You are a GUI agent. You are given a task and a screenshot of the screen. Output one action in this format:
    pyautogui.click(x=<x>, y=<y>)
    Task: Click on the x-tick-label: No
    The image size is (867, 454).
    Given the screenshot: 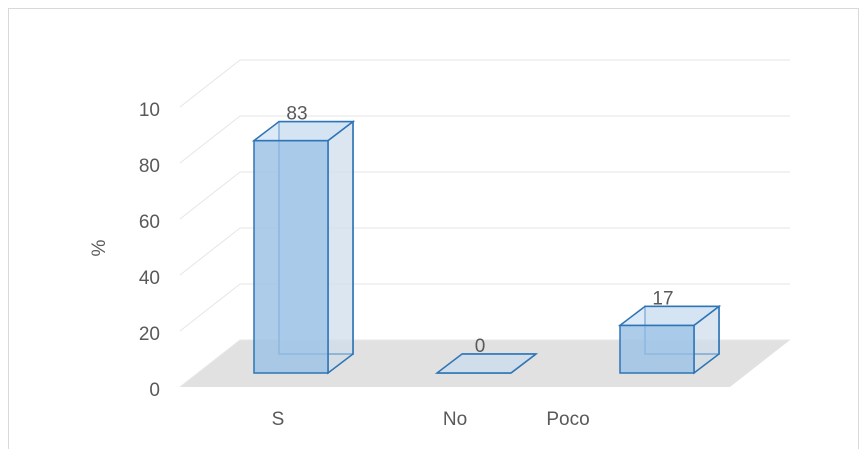 What is the action you would take?
    pyautogui.click(x=455, y=419)
    